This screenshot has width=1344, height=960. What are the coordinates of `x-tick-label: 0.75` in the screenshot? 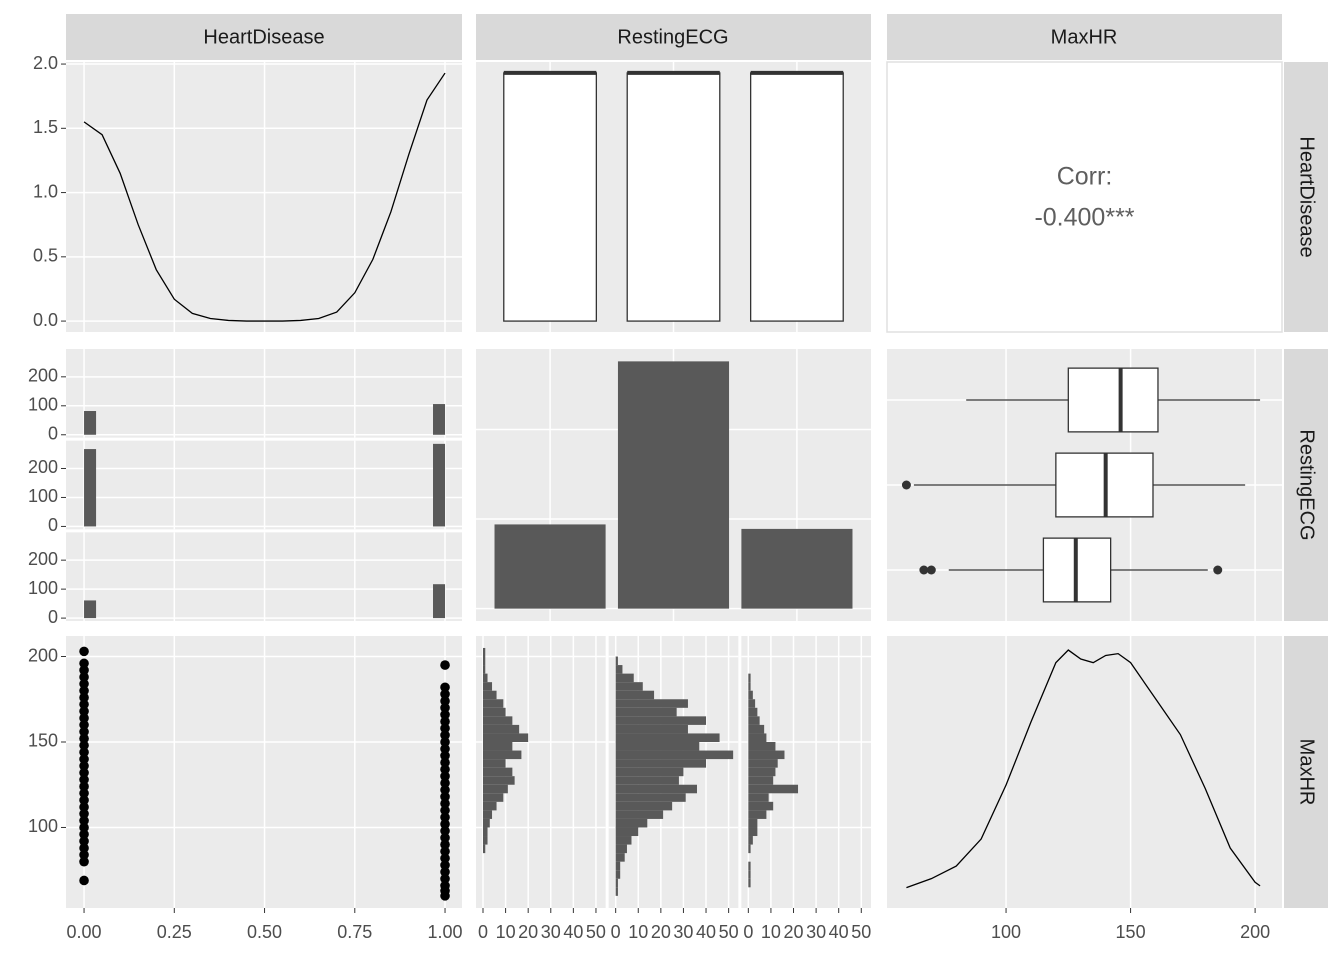 It's located at (354, 932).